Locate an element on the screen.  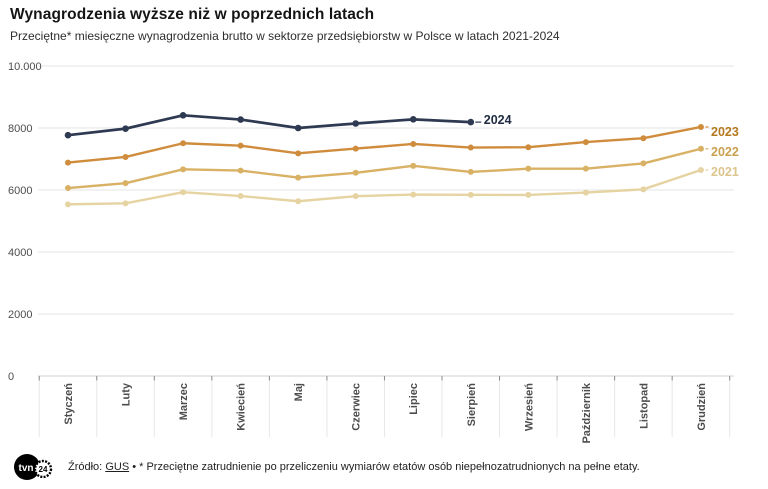
x-axis-month-label: Październik is located at coordinates (587, 412).